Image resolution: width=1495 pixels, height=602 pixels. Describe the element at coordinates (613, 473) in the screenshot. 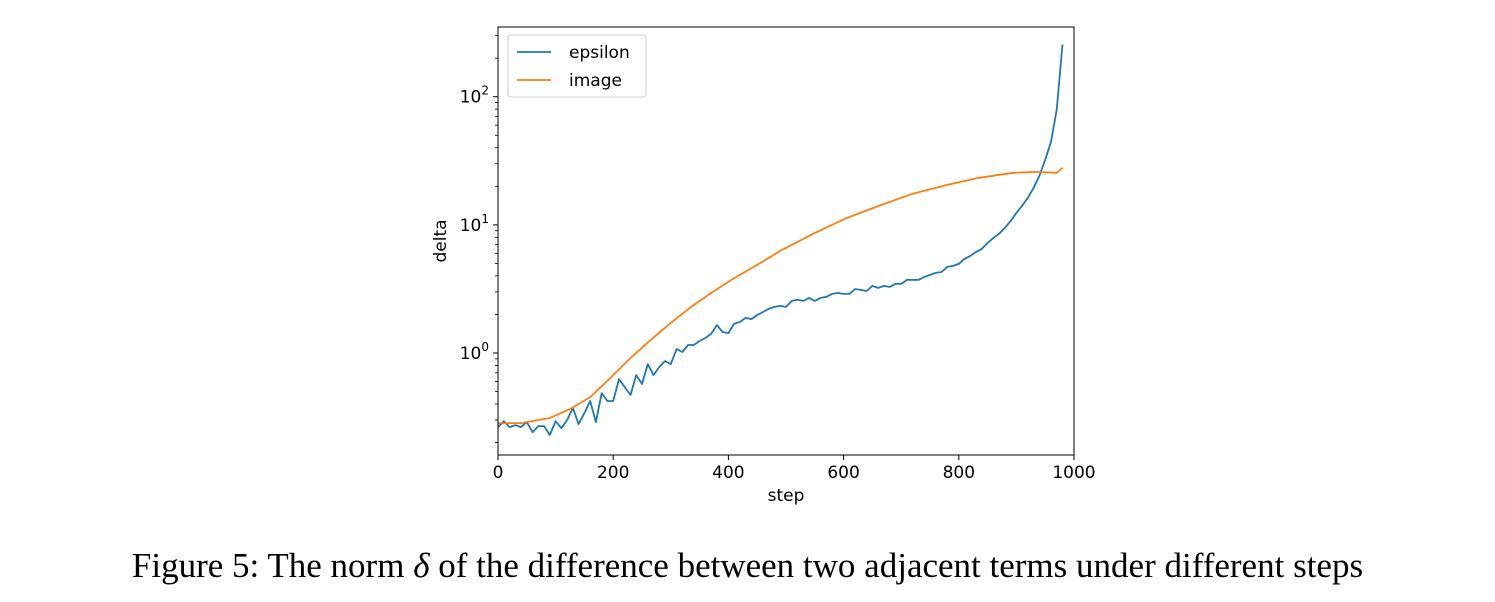

I see `x-tick-label: 200` at that location.